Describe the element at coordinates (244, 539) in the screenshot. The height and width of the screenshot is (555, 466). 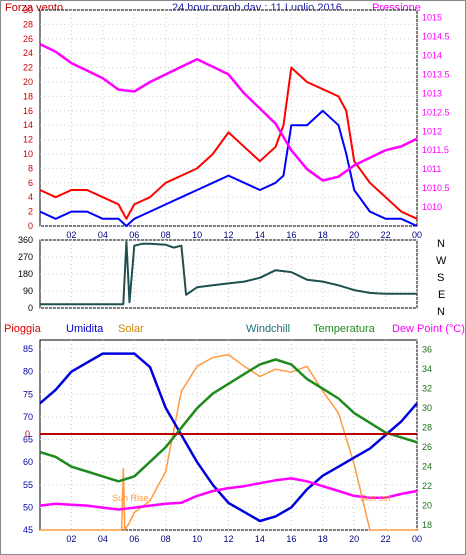
I see `hour-axis-ticks-3: 02 04 06 08 10 12 14 16 18 20 22 00` at that location.